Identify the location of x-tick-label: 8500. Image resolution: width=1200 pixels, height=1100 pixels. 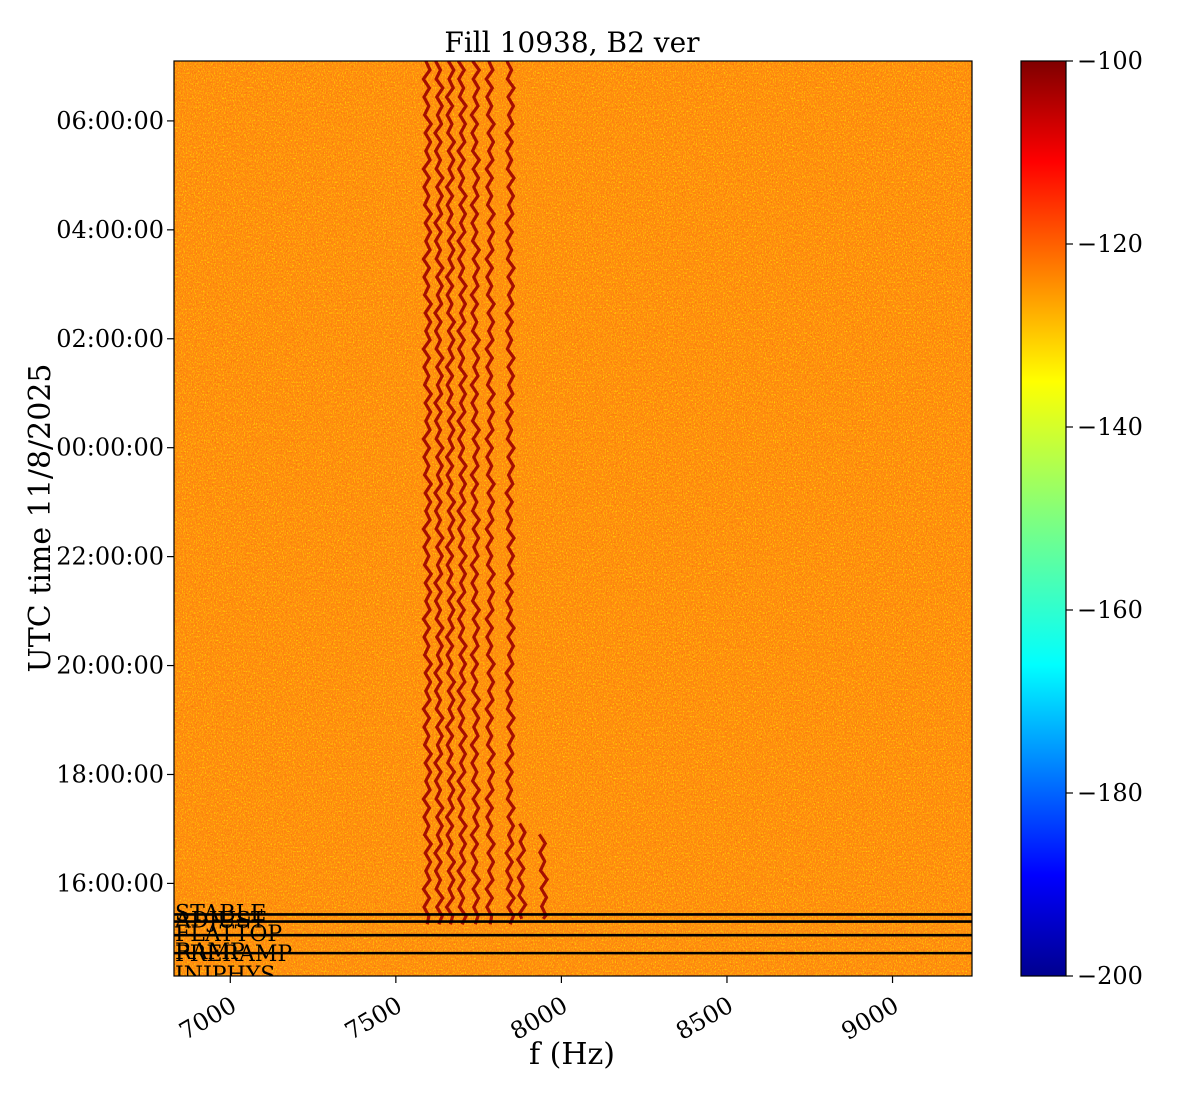
(704, 1018).